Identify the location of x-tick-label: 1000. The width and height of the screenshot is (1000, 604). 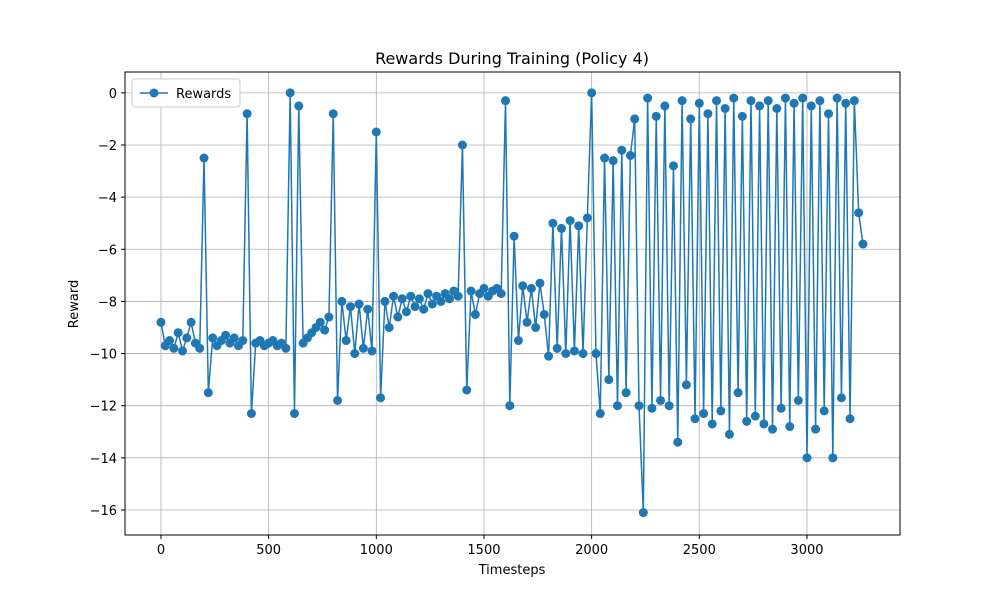
(376, 550).